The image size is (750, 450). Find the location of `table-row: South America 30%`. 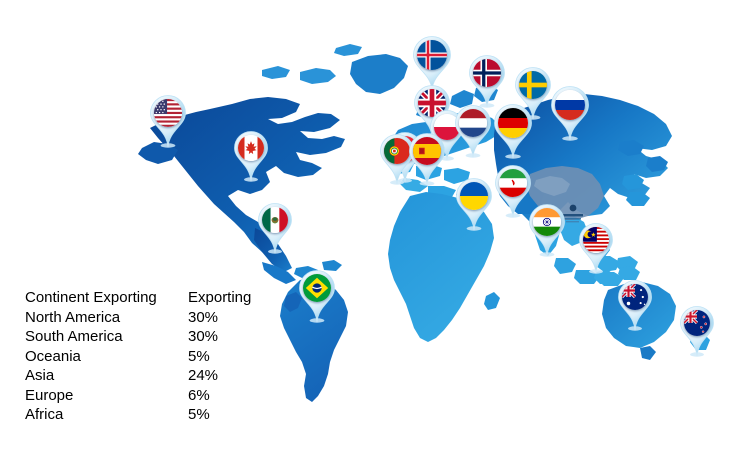

table-row: South America 30% is located at coordinates (138, 337).